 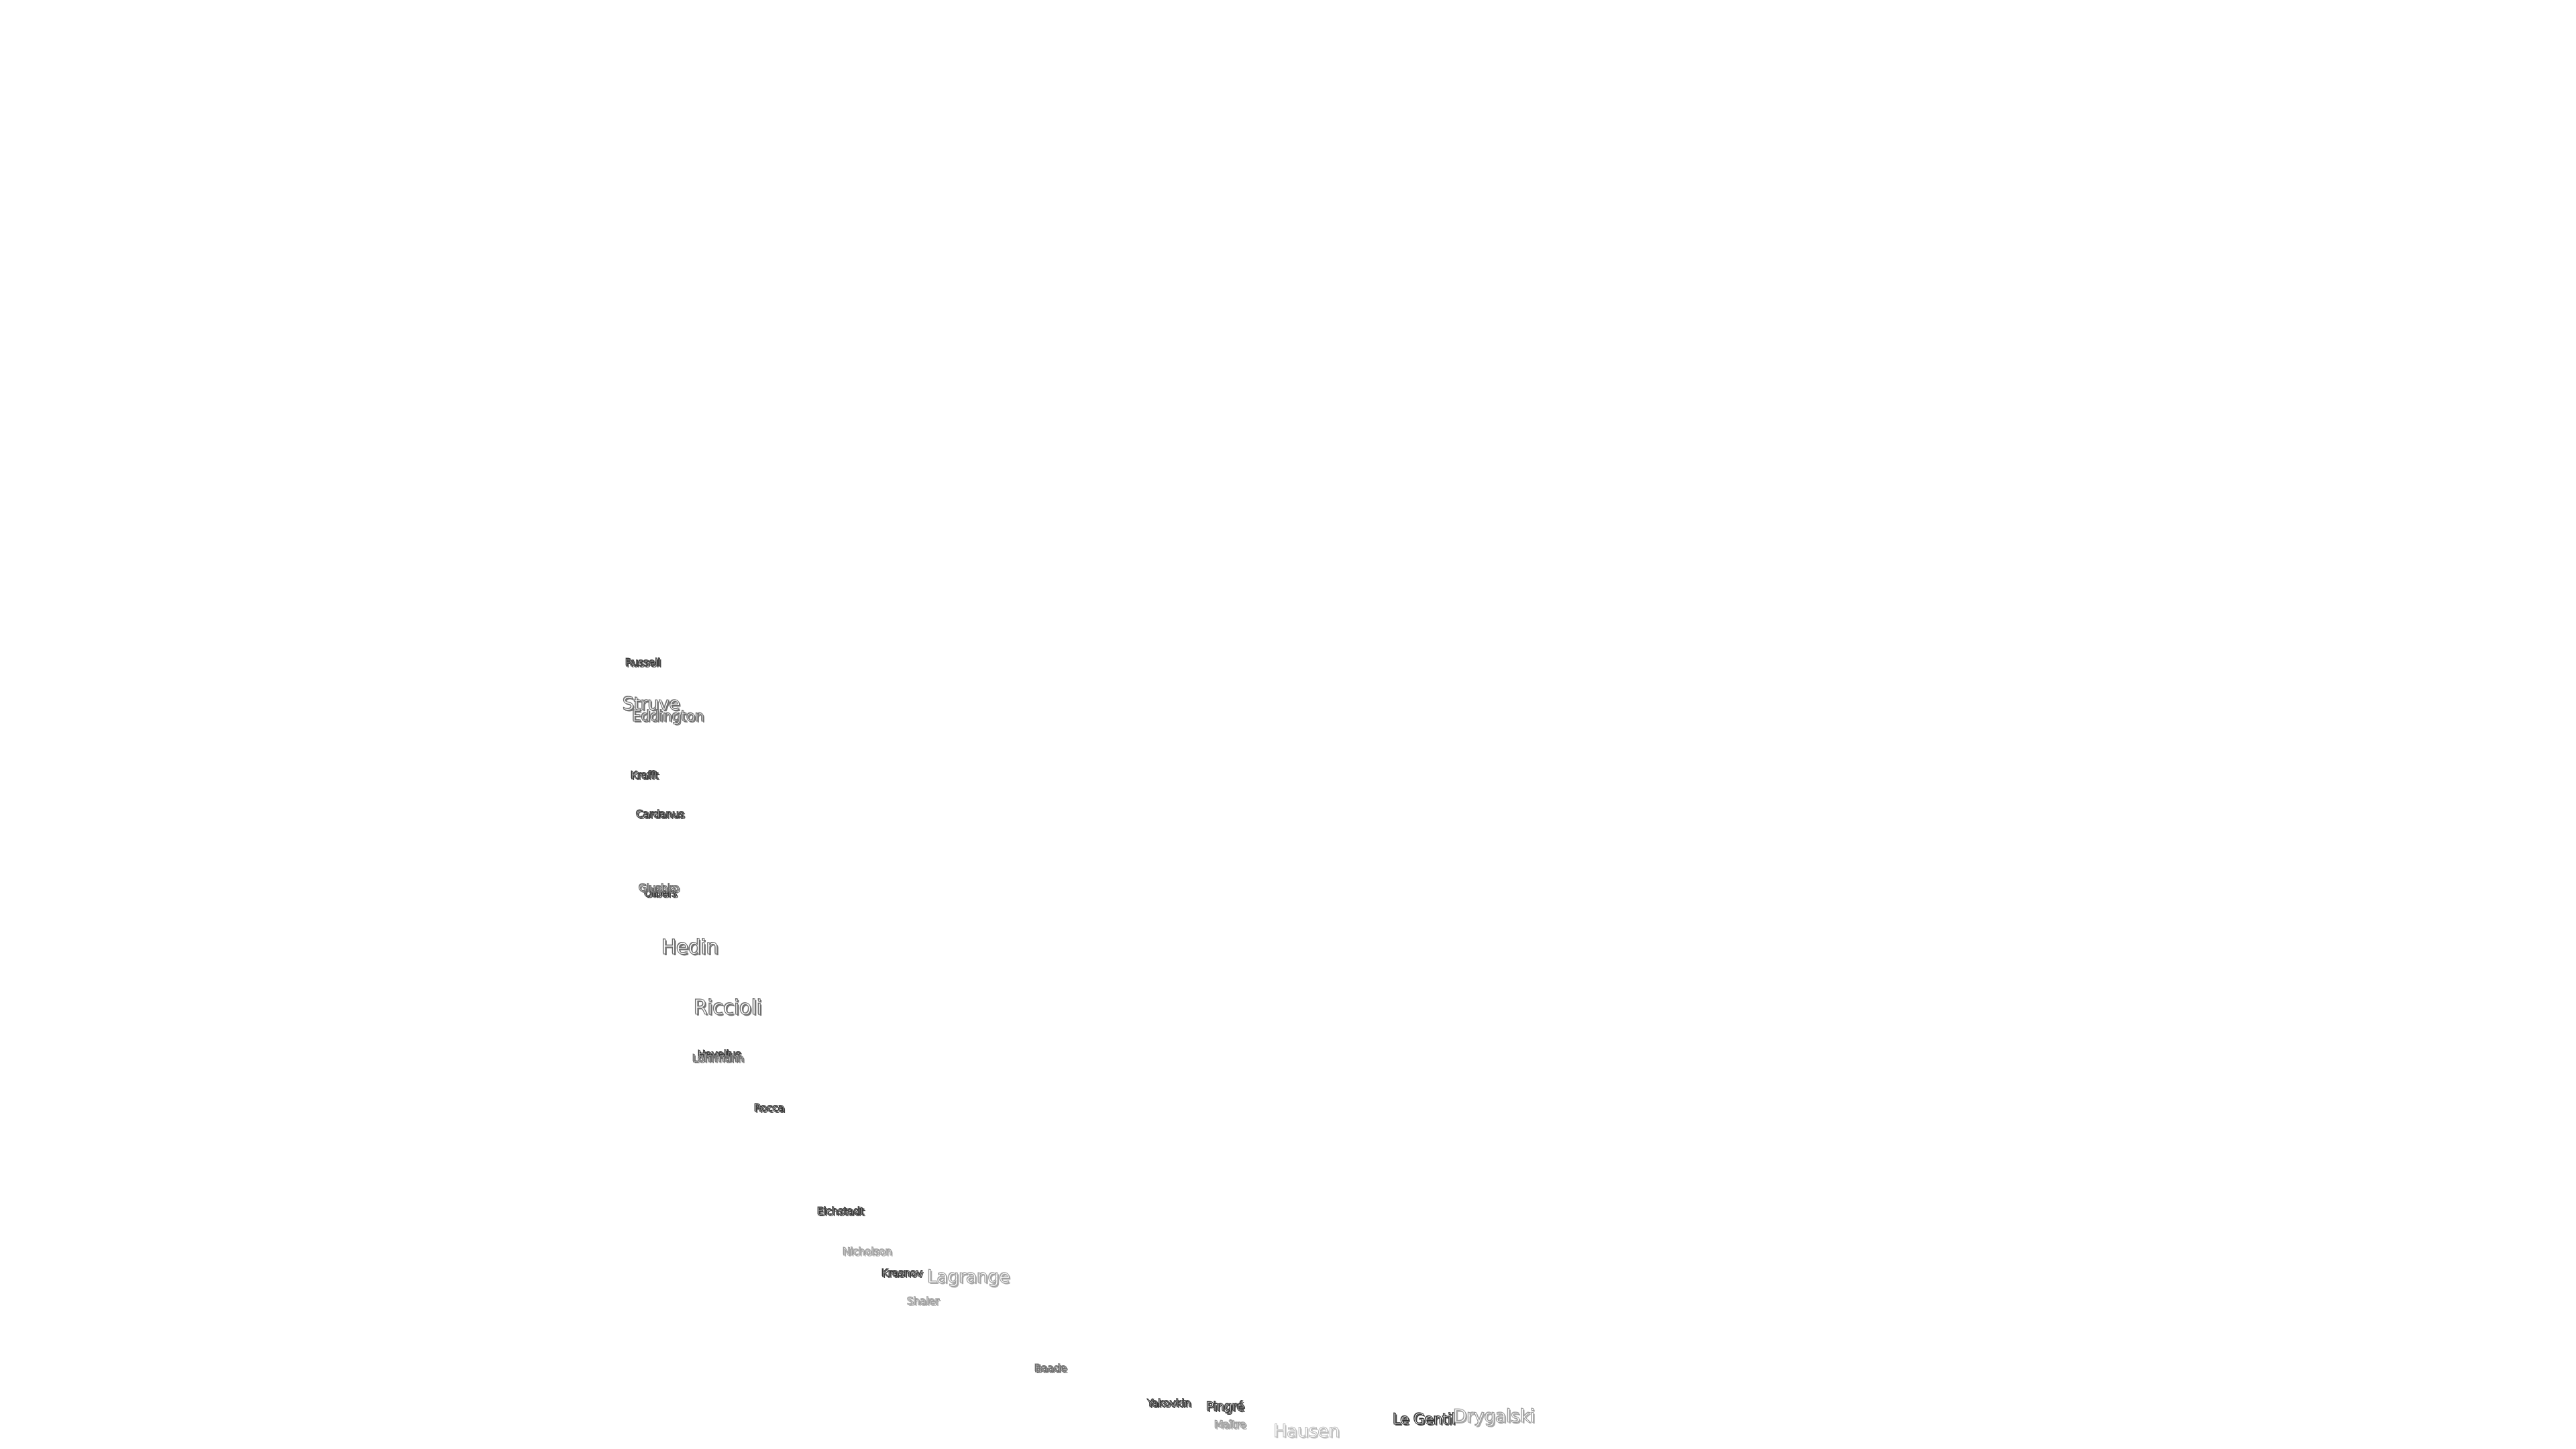 What do you see at coordinates (1225, 1406) in the screenshot?
I see `map-label-pingre: Pingré` at bounding box center [1225, 1406].